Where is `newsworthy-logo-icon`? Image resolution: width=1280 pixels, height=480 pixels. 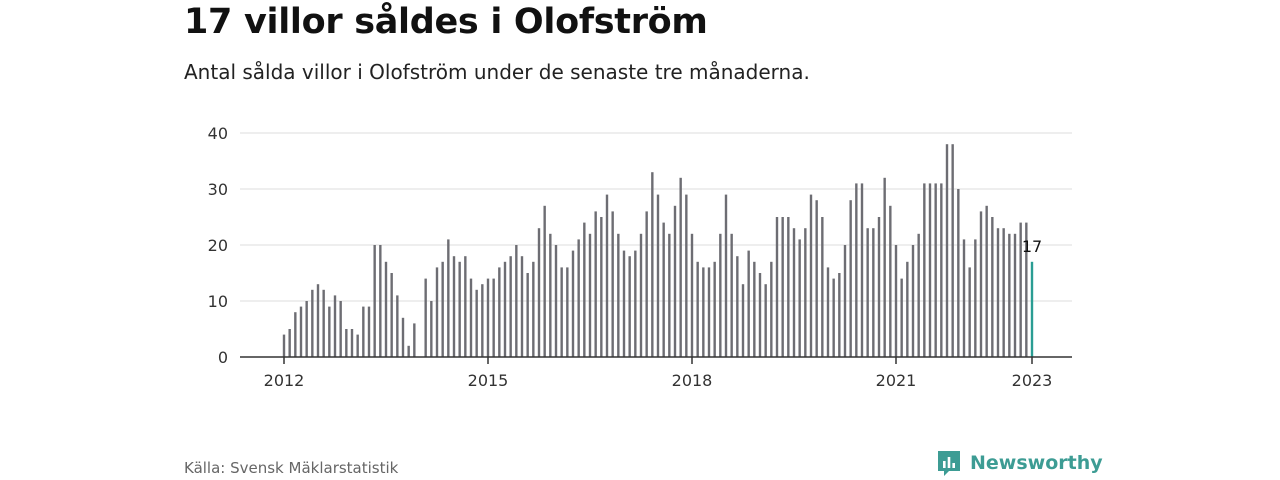 newsworthy-logo-icon is located at coordinates (949, 463).